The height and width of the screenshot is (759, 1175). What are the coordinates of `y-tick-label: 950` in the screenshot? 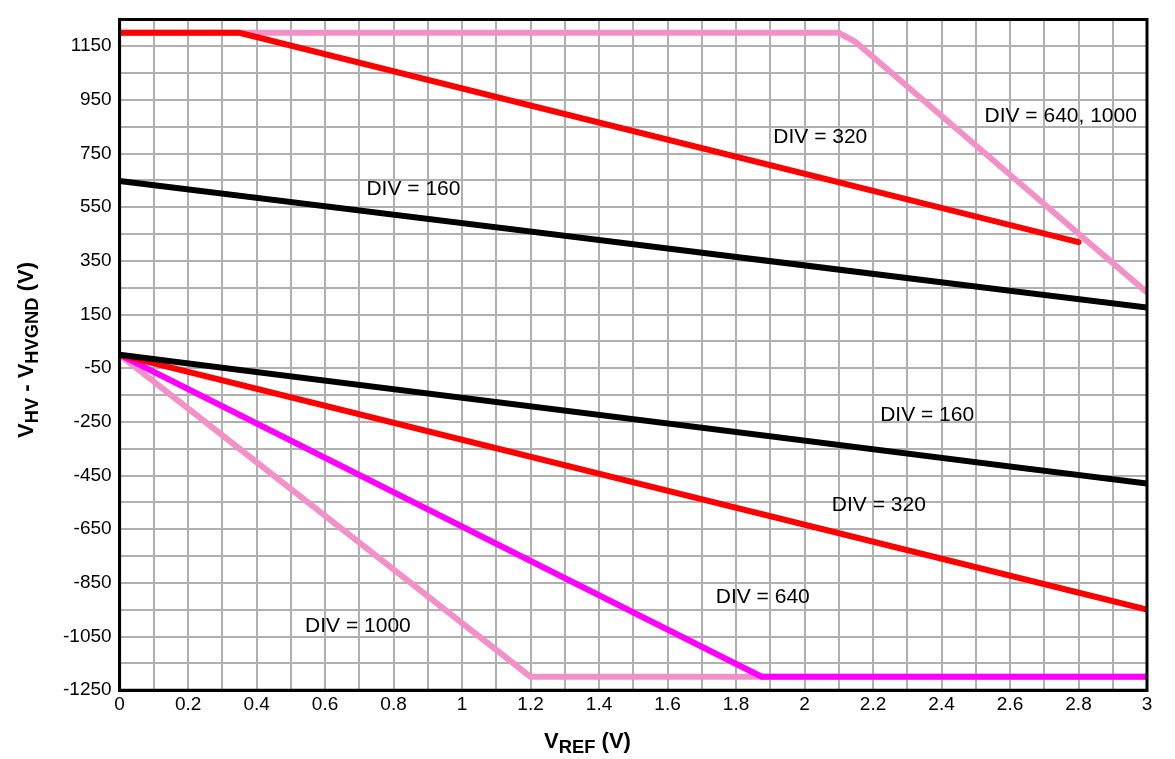 It's located at (95, 99).